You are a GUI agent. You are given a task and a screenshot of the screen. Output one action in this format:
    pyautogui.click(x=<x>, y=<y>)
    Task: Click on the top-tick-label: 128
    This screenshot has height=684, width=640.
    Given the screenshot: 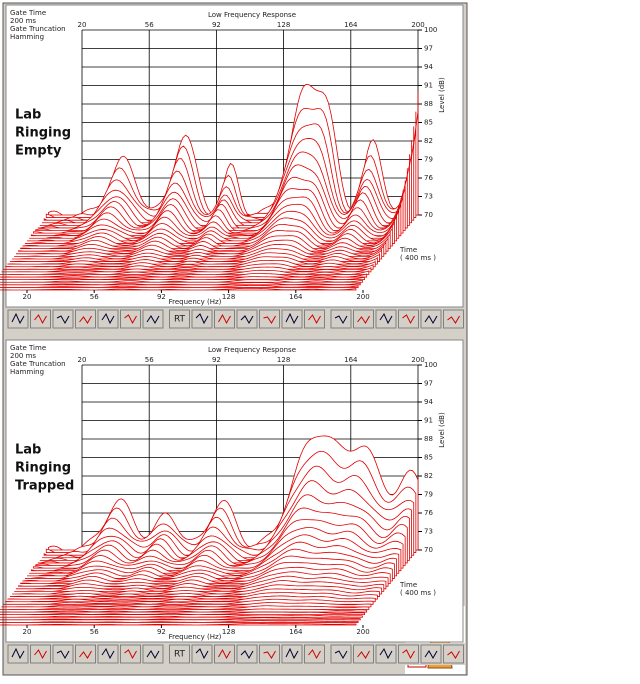 What is the action you would take?
    pyautogui.click(x=283, y=360)
    